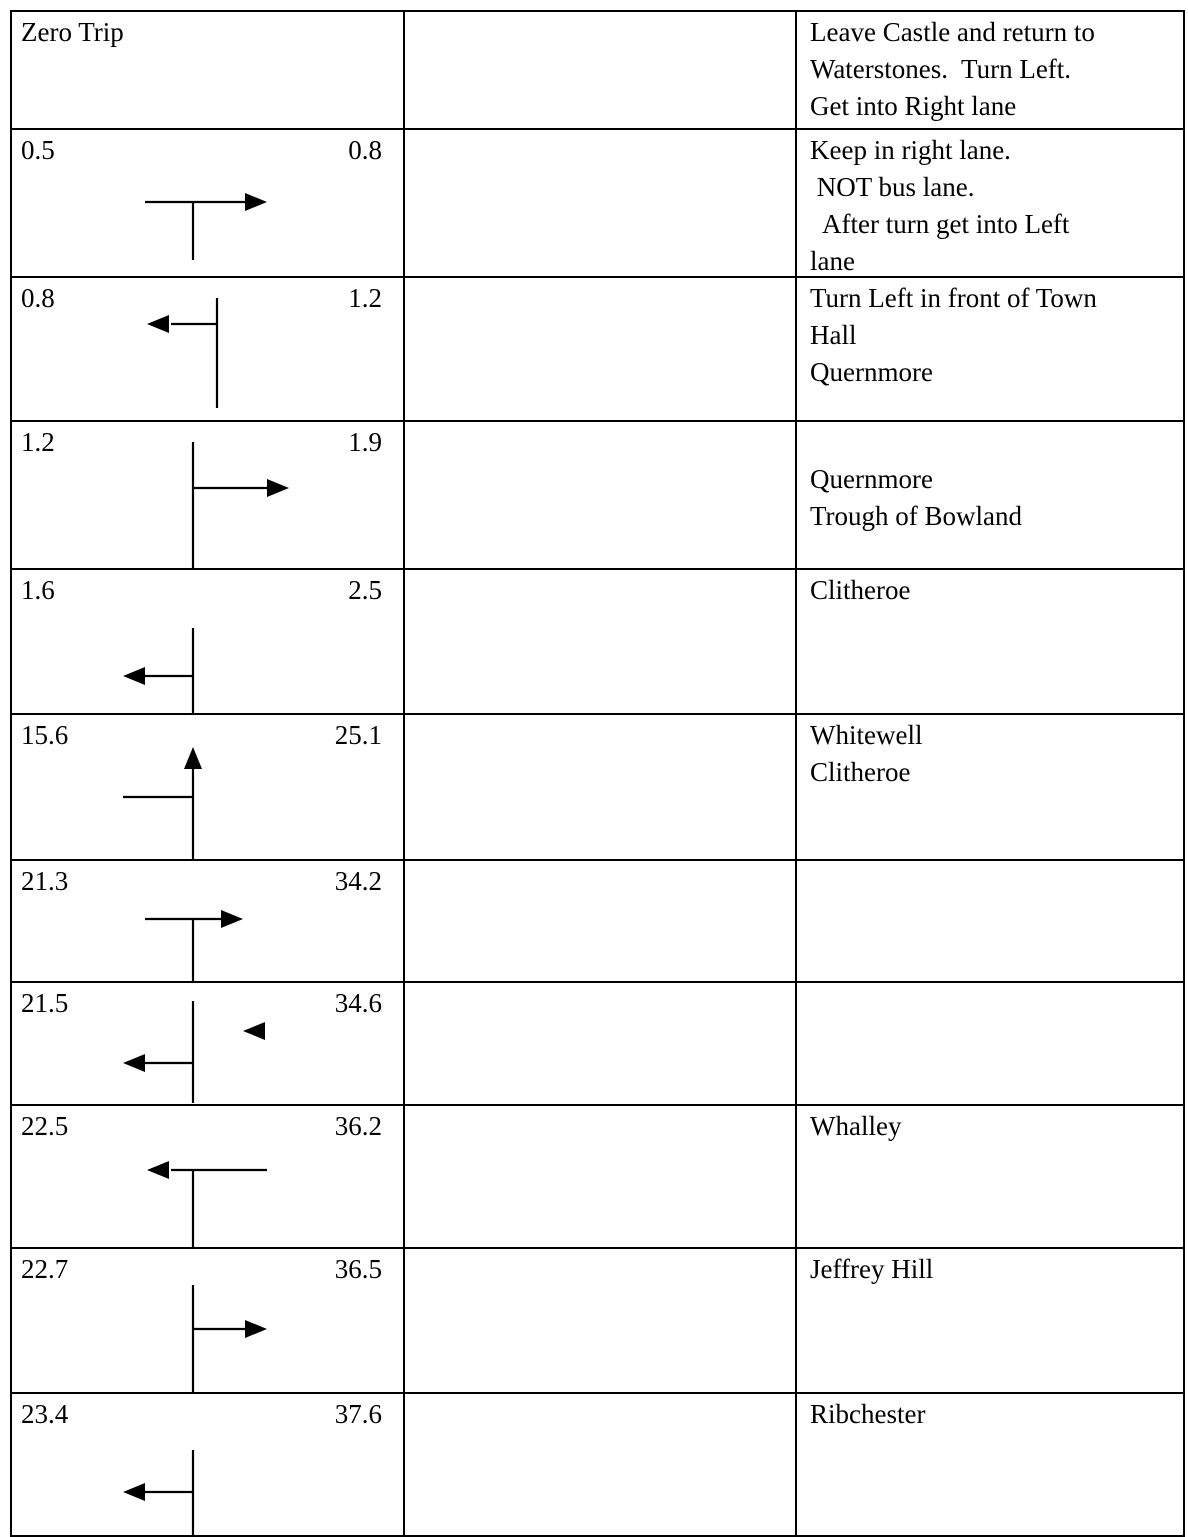 Image resolution: width=1188 pixels, height=1537 pixels. Describe the element at coordinates (72, 32) in the screenshot. I see `distance-miles: Zero Trip` at that location.